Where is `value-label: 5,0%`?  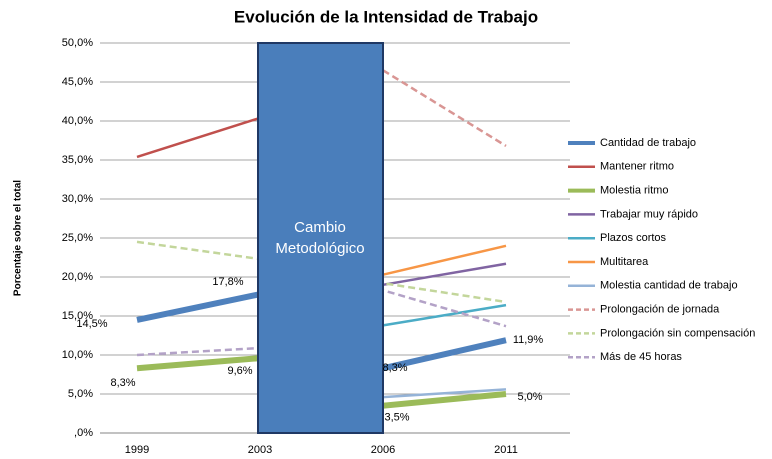 value-label: 5,0% is located at coordinates (529, 397).